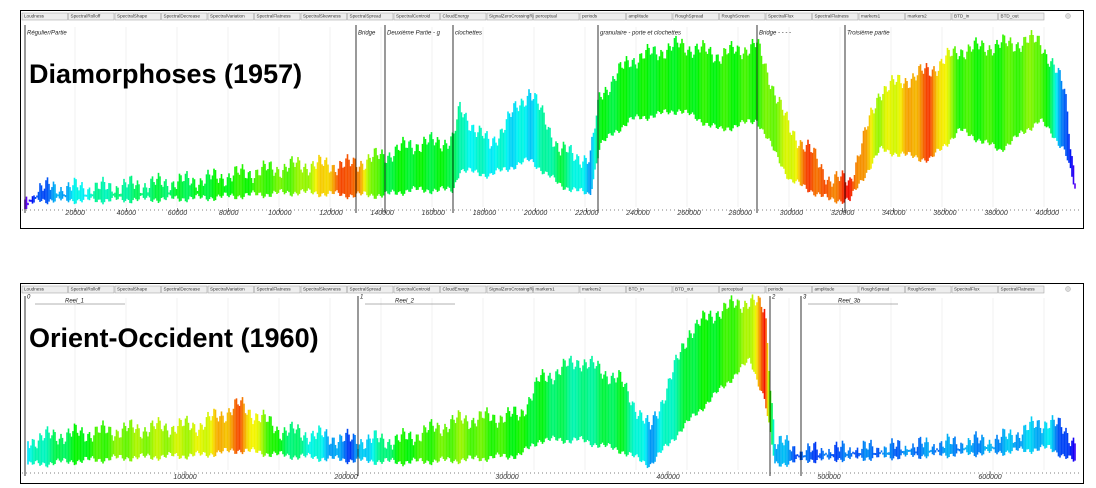 The height and width of the screenshot is (488, 1096). Describe the element at coordinates (174, 338) in the screenshot. I see `panel-title: Orient-Occident (1960)` at that location.